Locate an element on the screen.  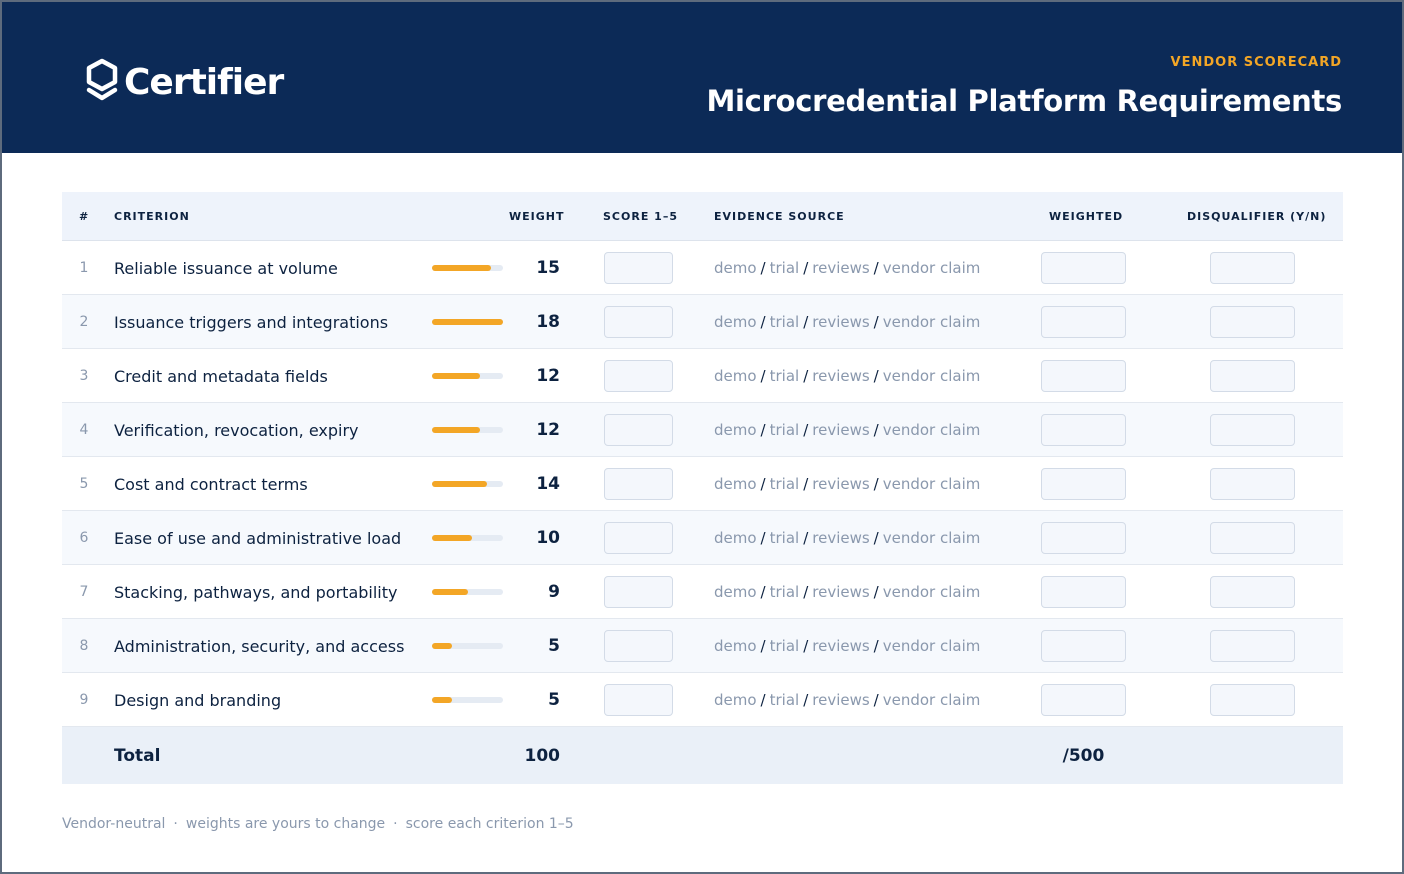
row-number: 3 is located at coordinates (84, 376).